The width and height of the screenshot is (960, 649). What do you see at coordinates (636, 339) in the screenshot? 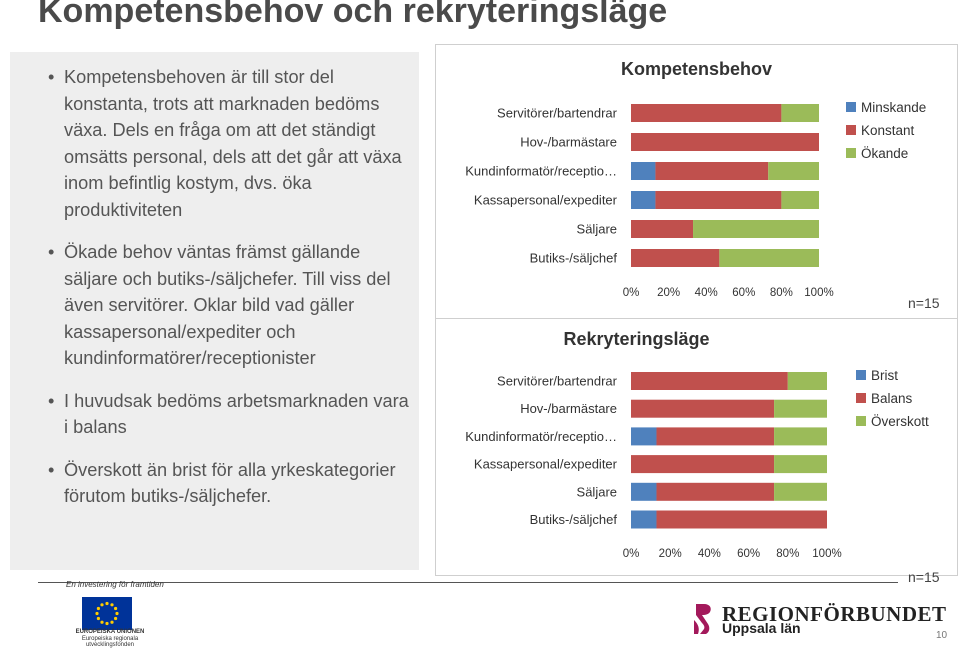
I see `chart-title: Rekryteringsläge` at bounding box center [636, 339].